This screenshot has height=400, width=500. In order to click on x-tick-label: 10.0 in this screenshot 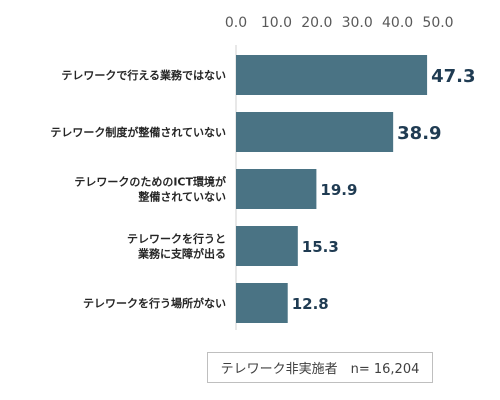, I will do `click(276, 23)`.